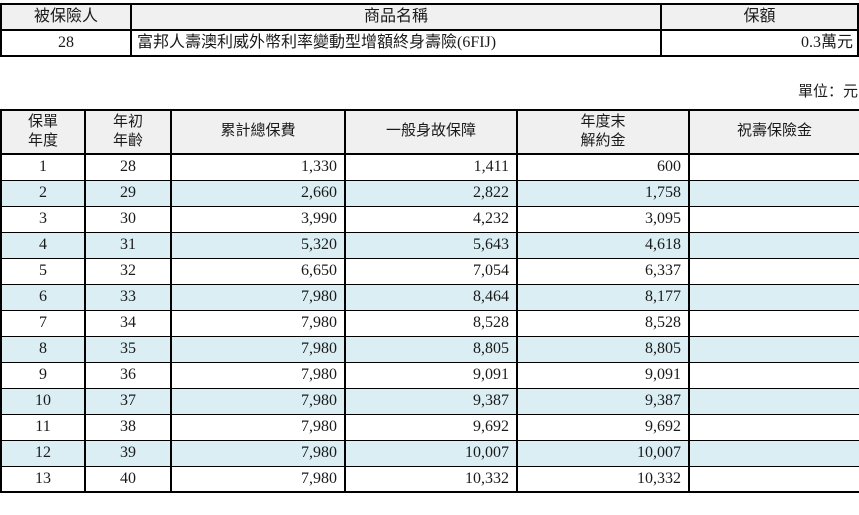 This screenshot has height=515, width=859. I want to click on column-header-surrender-value: 年度末 解約金, so click(603, 132).